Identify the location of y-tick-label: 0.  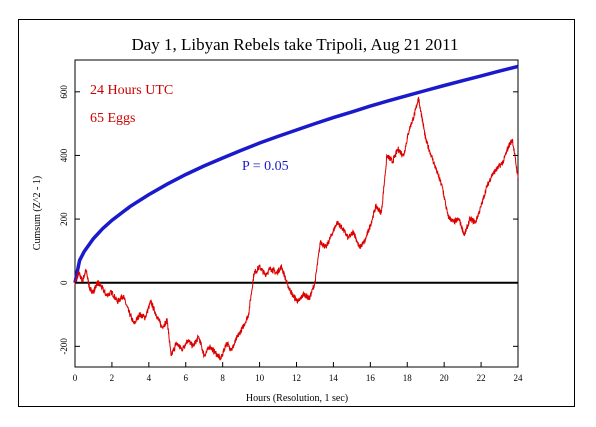
(64, 282).